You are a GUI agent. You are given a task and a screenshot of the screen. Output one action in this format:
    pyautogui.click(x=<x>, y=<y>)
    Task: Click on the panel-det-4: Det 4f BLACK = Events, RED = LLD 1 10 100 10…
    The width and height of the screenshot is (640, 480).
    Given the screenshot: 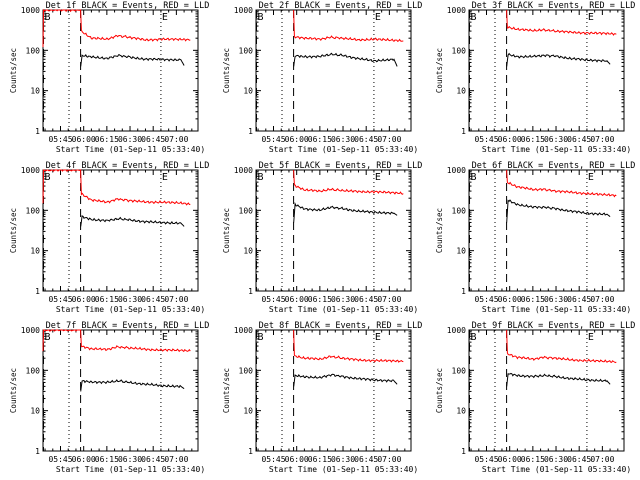 What is the action you would take?
    pyautogui.click(x=109, y=237)
    